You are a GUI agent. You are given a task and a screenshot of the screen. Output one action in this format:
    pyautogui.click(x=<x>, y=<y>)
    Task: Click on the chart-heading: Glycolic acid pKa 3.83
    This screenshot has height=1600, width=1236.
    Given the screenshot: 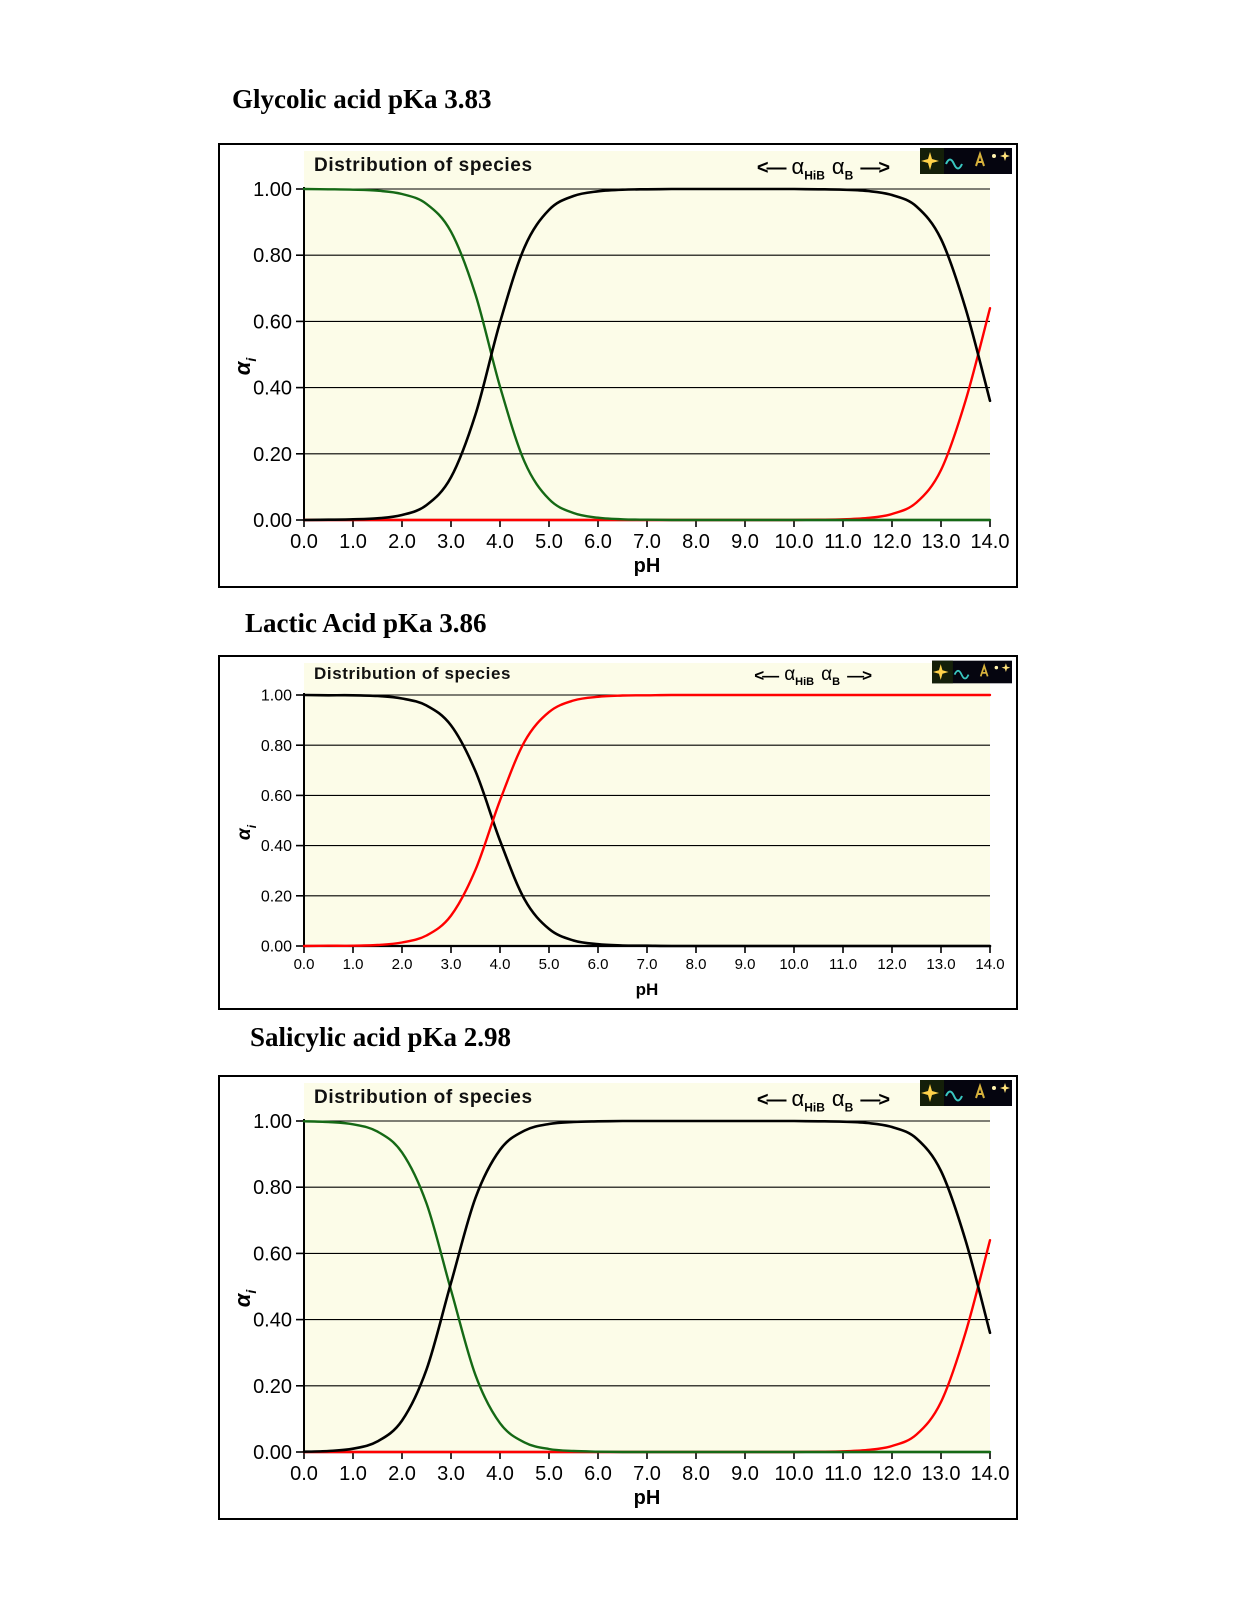 What is the action you would take?
    pyautogui.click(x=362, y=99)
    